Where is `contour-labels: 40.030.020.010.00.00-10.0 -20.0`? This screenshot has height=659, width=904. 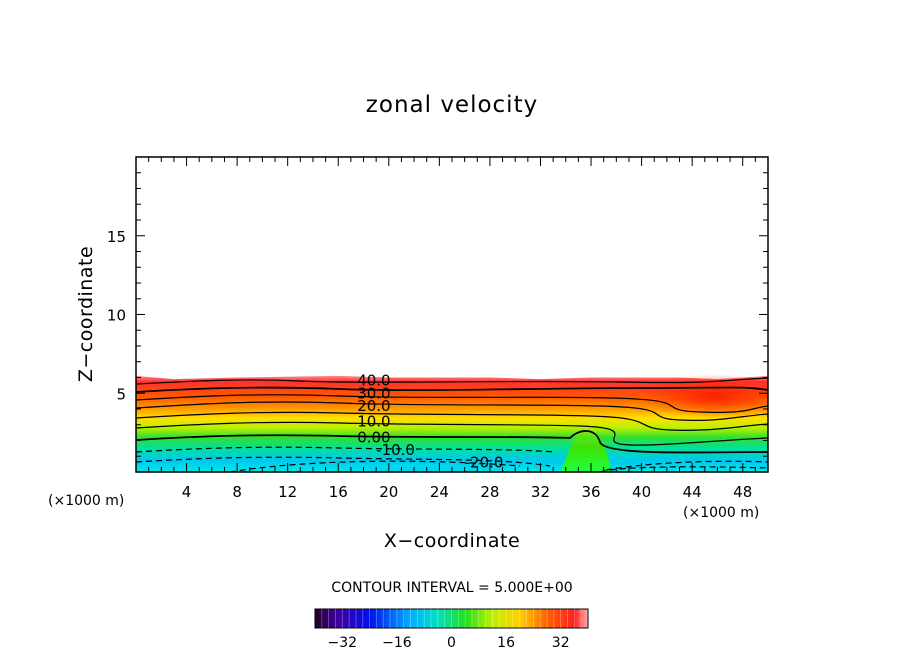
contour-labels: 40.030.020.010.00.00-10.0 -20.0 is located at coordinates (430, 422).